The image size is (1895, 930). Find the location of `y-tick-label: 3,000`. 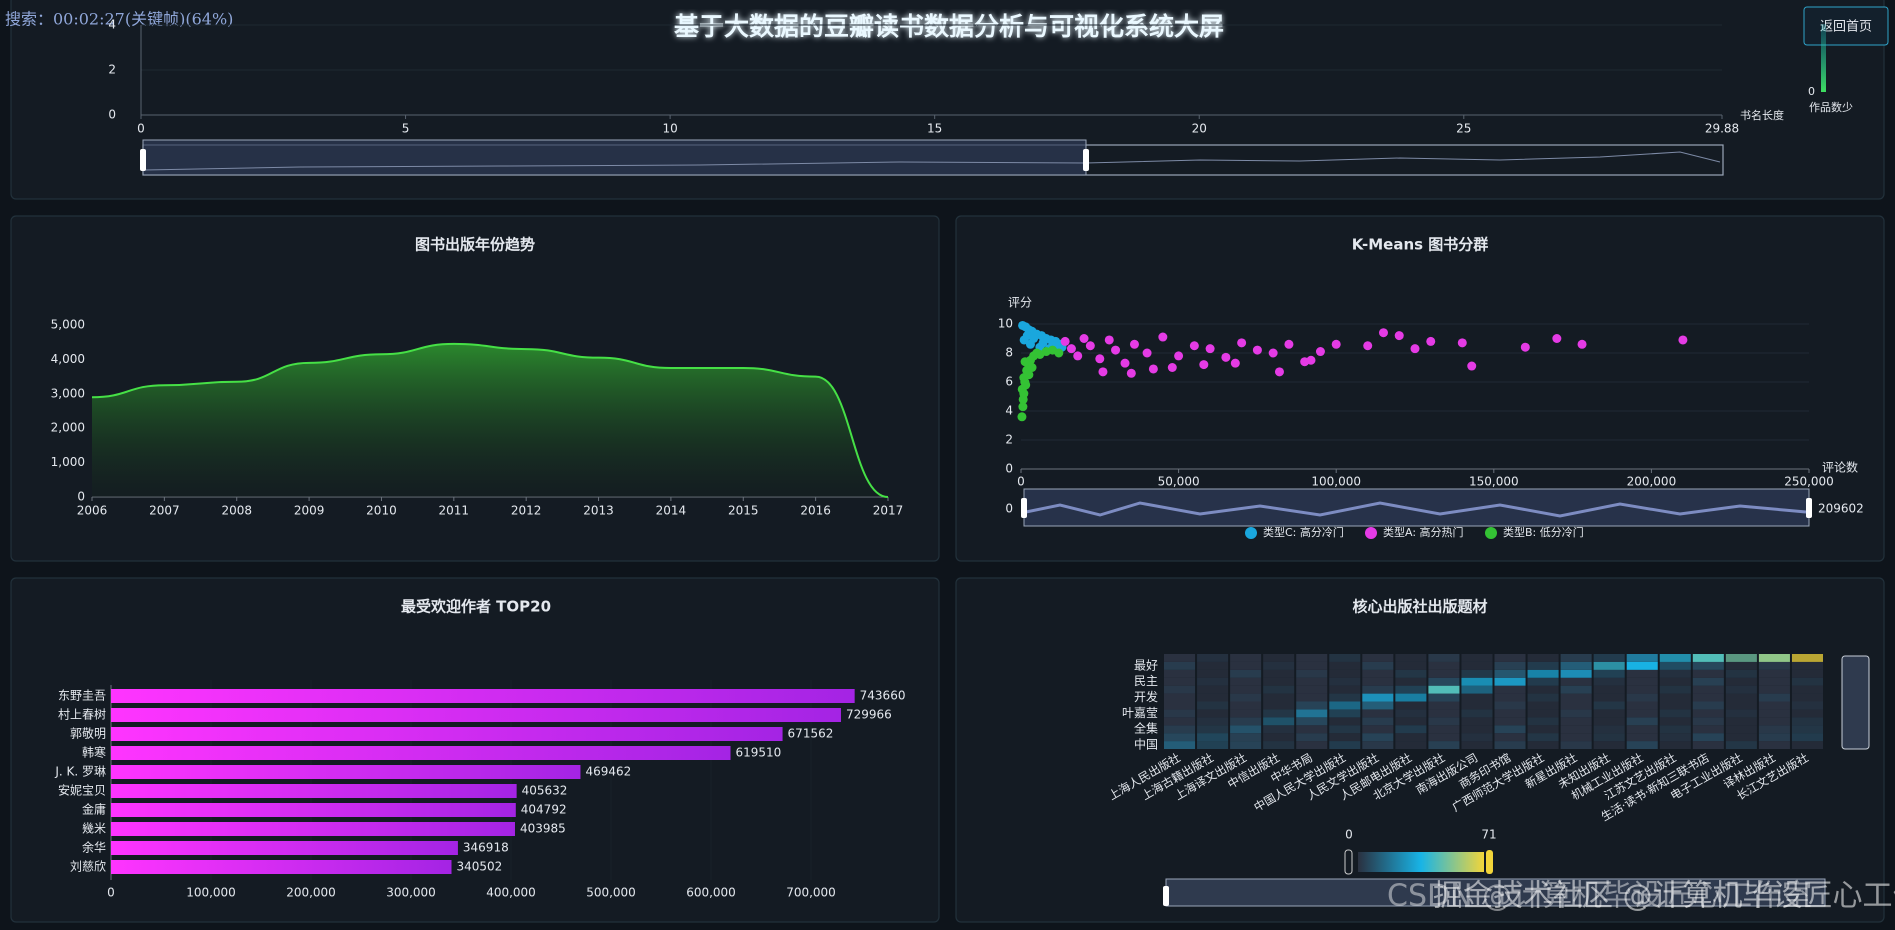

y-tick-label: 3,000 is located at coordinates (68, 393).